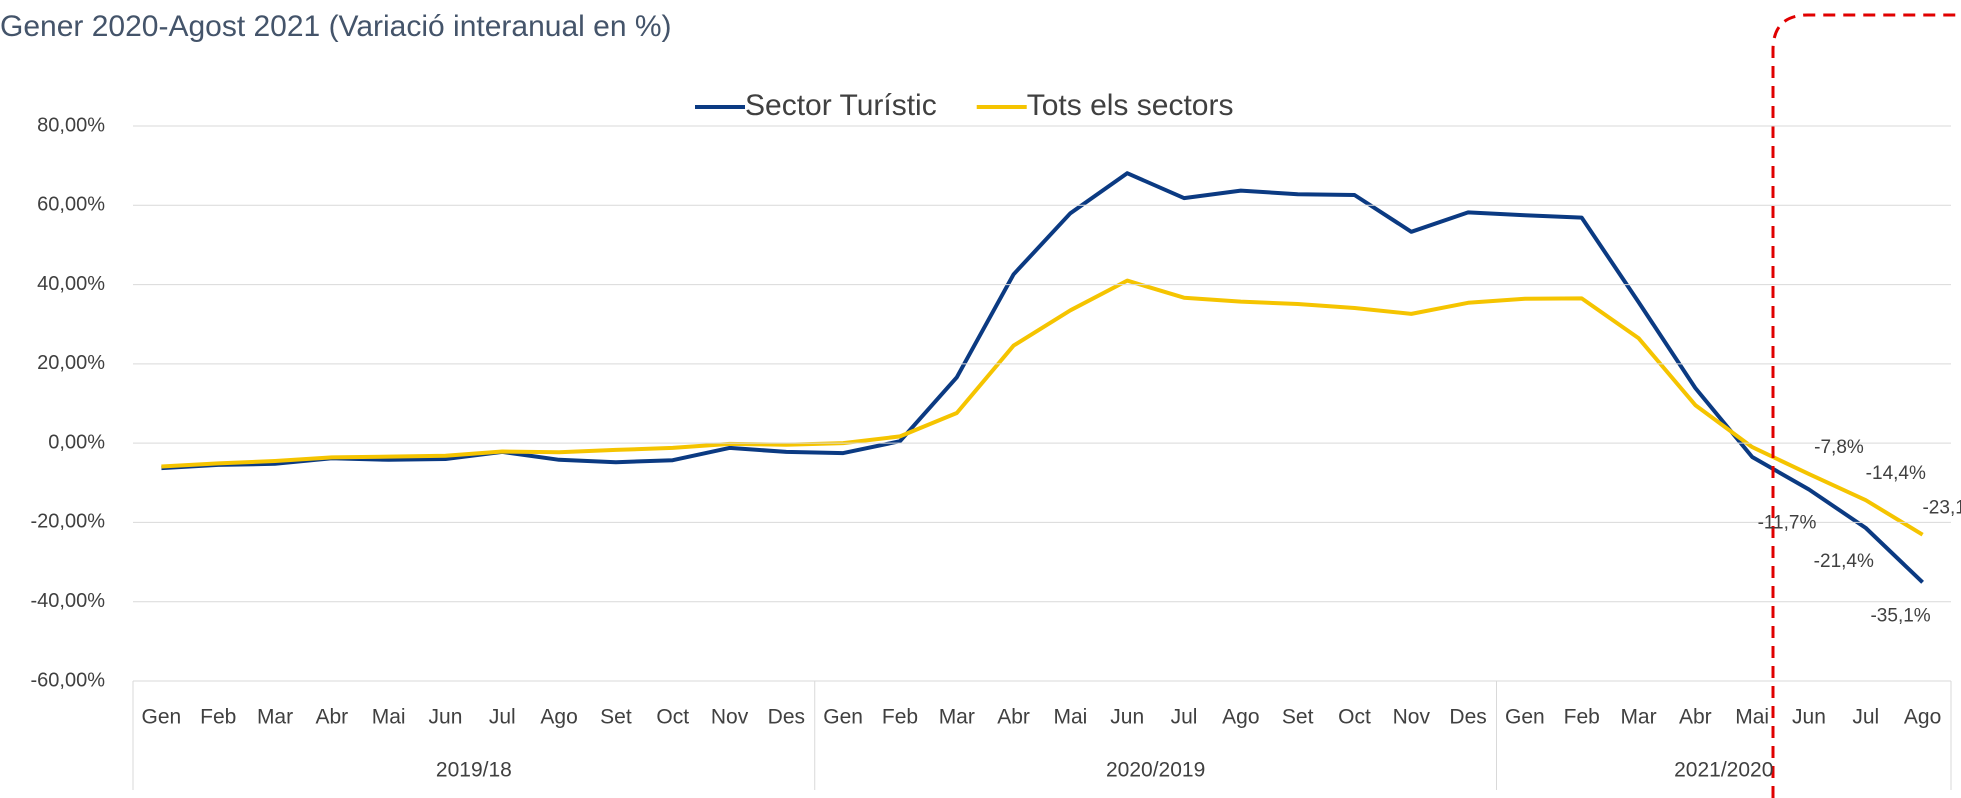 The height and width of the screenshot is (798, 1961). What do you see at coordinates (1896, 473) in the screenshot?
I see `data-label: -14,4%` at bounding box center [1896, 473].